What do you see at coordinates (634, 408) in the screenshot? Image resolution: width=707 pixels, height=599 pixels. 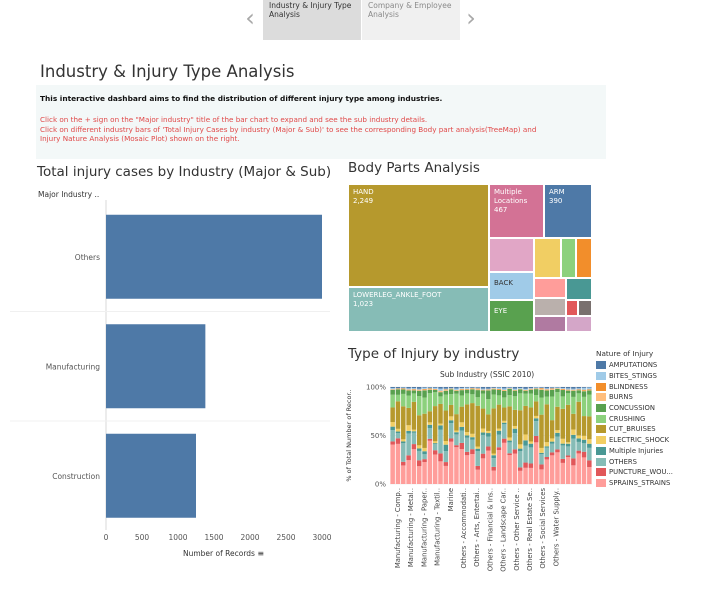 I see `legend-item: CONCUSSION` at bounding box center [634, 408].